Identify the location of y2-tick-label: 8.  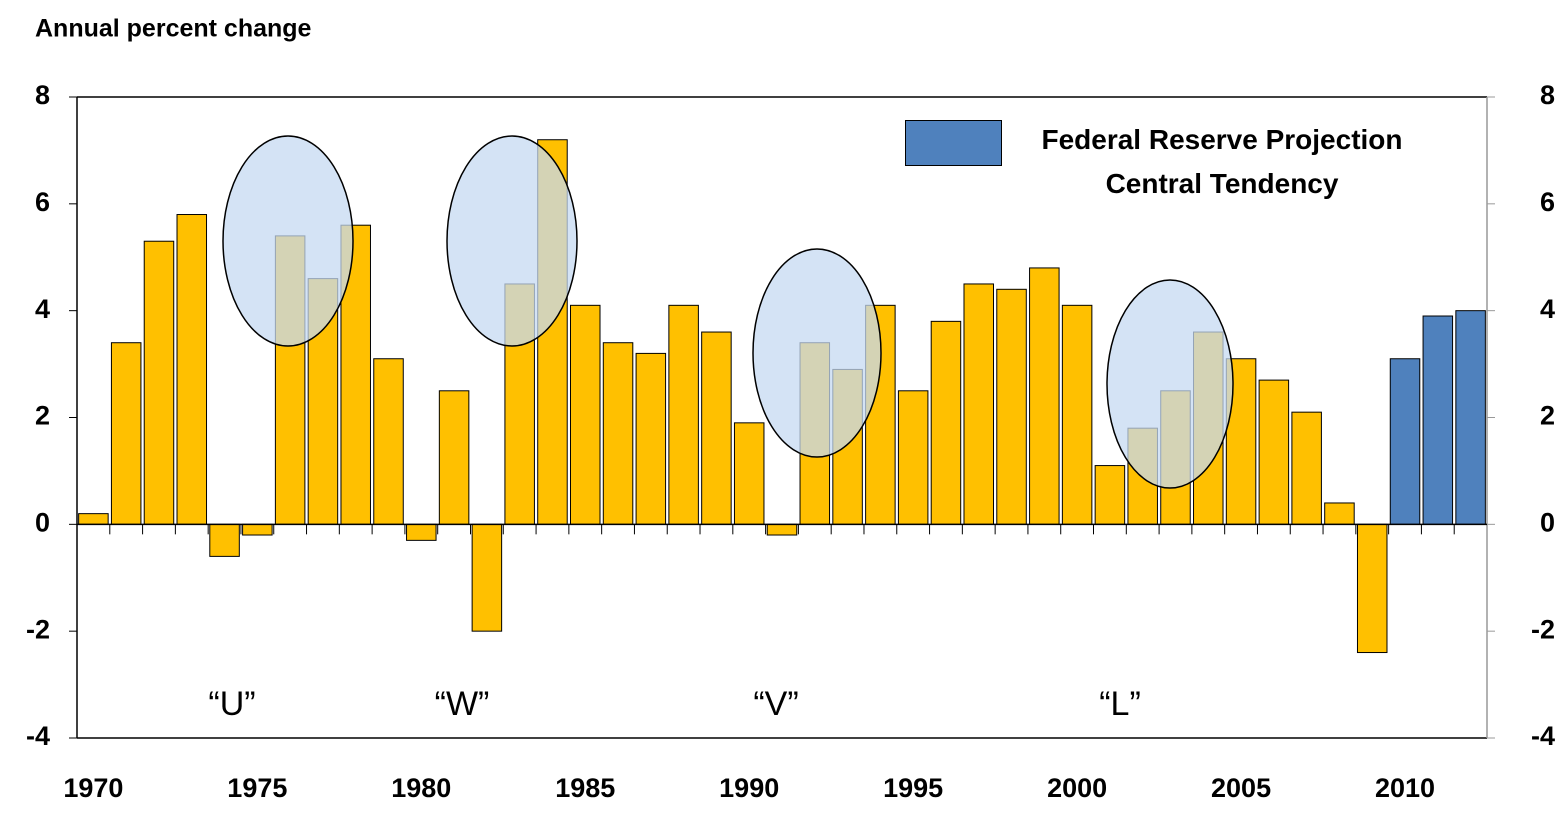
(1547, 95).